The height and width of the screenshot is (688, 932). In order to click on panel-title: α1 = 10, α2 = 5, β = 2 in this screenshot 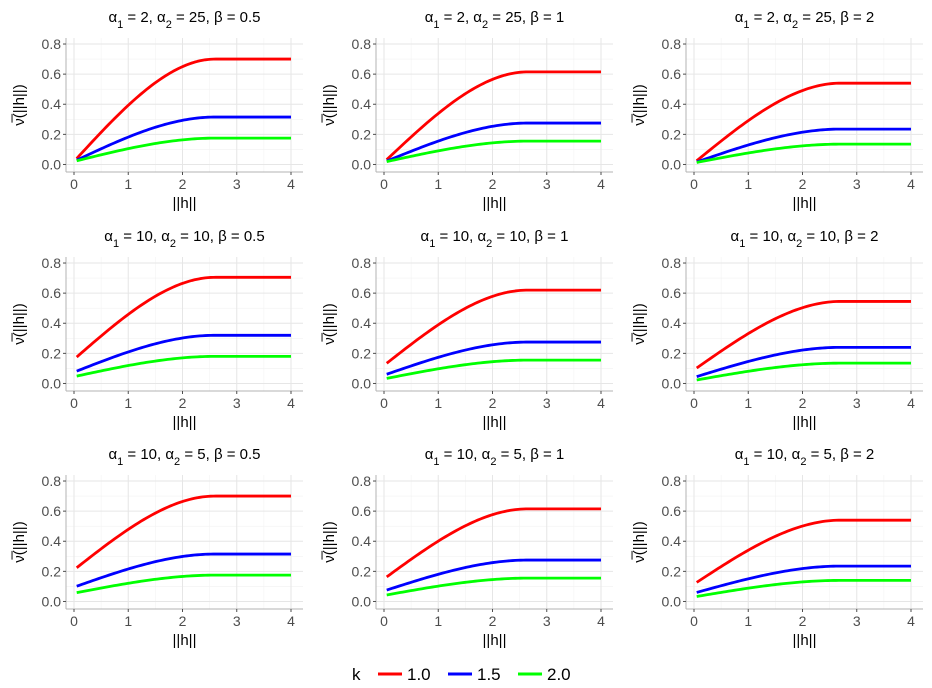, I will do `click(805, 457)`.